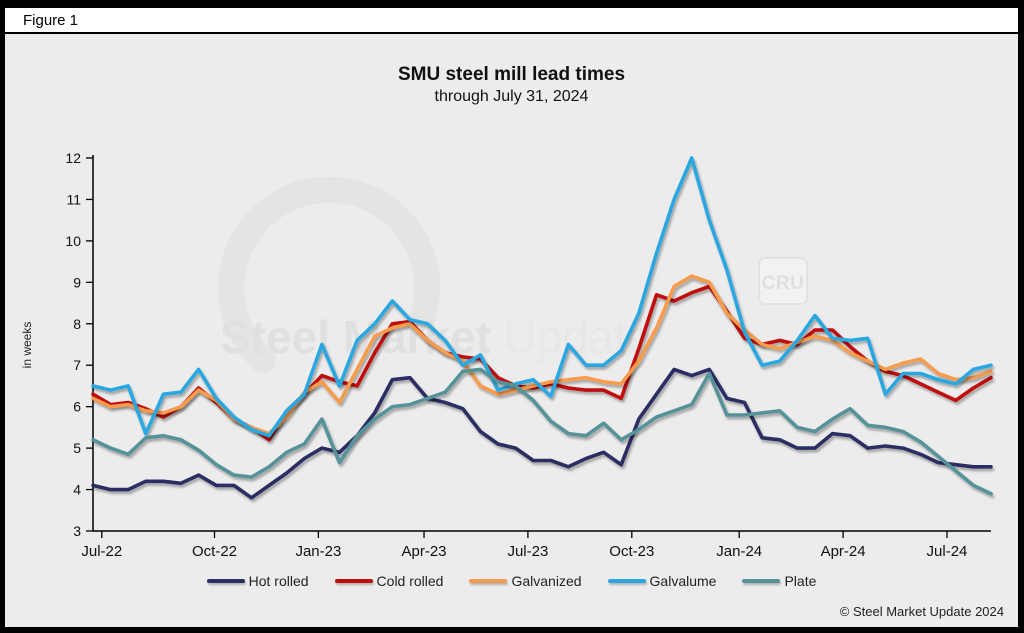 The height and width of the screenshot is (633, 1024). Describe the element at coordinates (73, 158) in the screenshot. I see `y-tick-label: 12` at that location.